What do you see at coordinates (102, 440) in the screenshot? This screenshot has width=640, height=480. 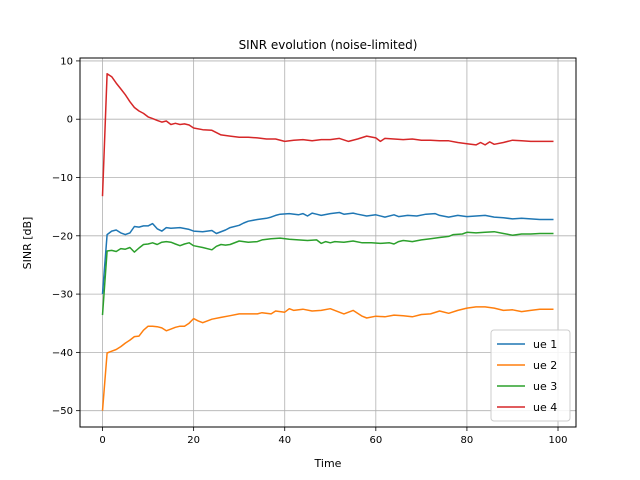 I see `x-tick-label: 0` at bounding box center [102, 440].